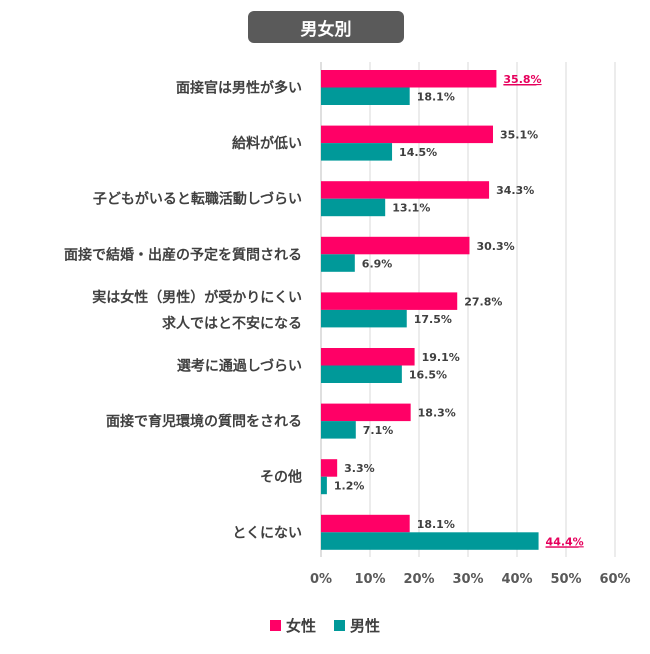  I want to click on x-tick-label: 60%, so click(614, 579).